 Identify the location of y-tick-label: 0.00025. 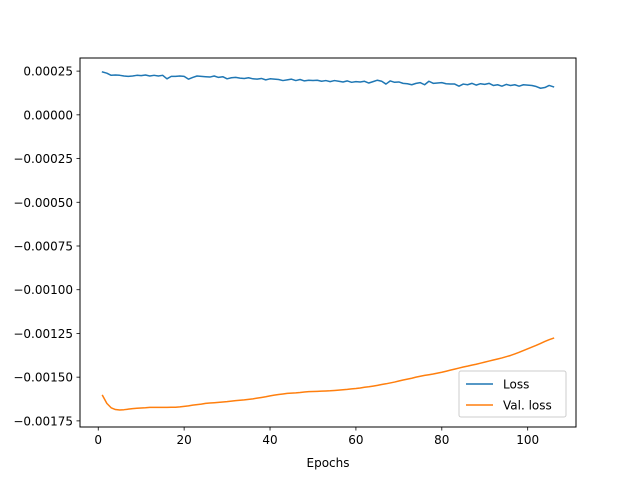
(48, 72).